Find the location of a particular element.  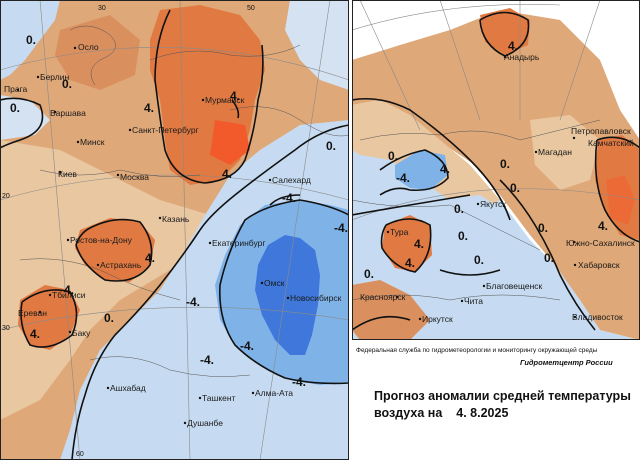

city-label: Санкт-Петербург is located at coordinates (165, 130).